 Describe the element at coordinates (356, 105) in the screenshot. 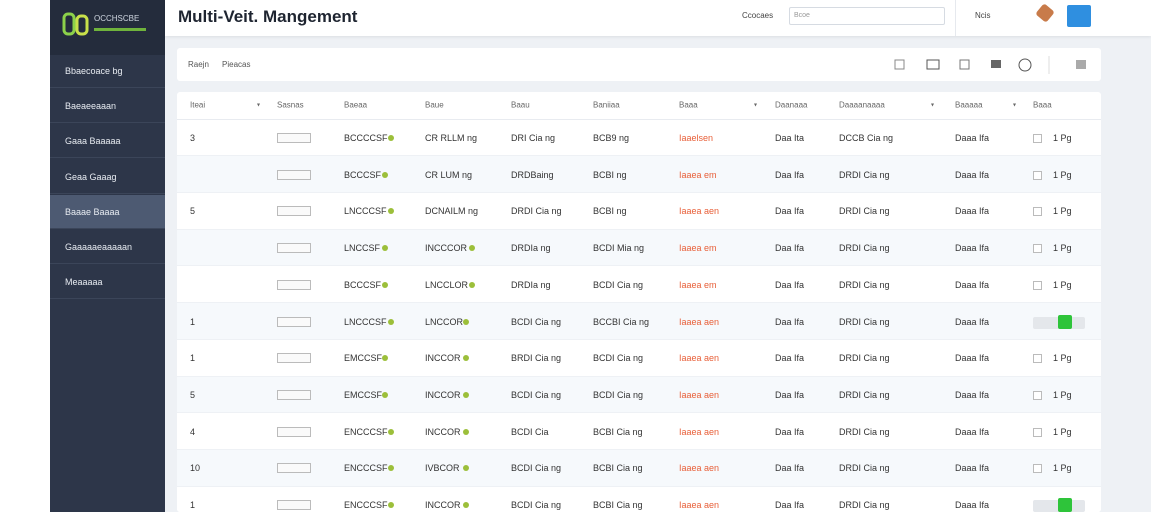

I see `column-header: Baeaa` at that location.